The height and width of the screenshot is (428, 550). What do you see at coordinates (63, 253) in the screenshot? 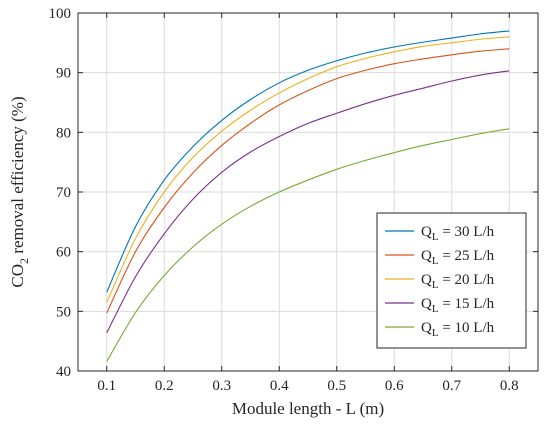
I see `y-tick-label: 60` at bounding box center [63, 253].